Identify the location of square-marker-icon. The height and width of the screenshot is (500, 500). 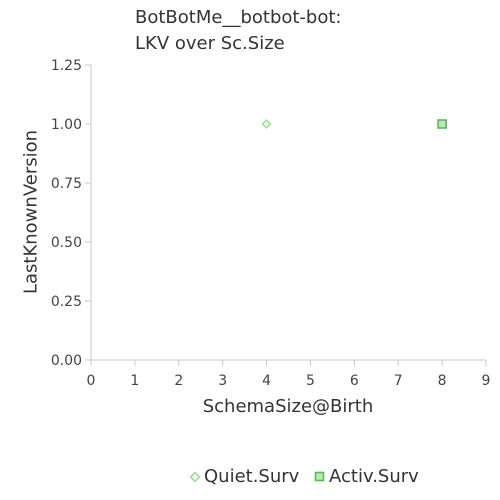
(320, 477).